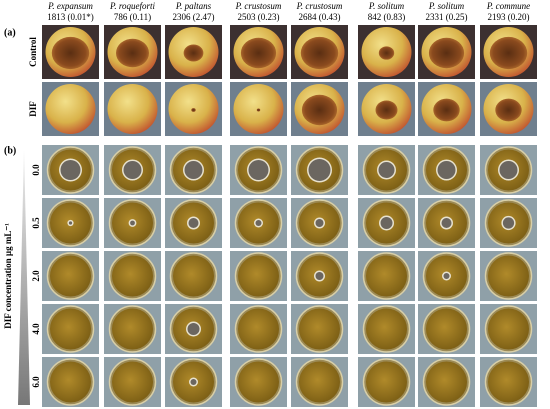  I want to click on concentration-label: 0.5, so click(36, 223).